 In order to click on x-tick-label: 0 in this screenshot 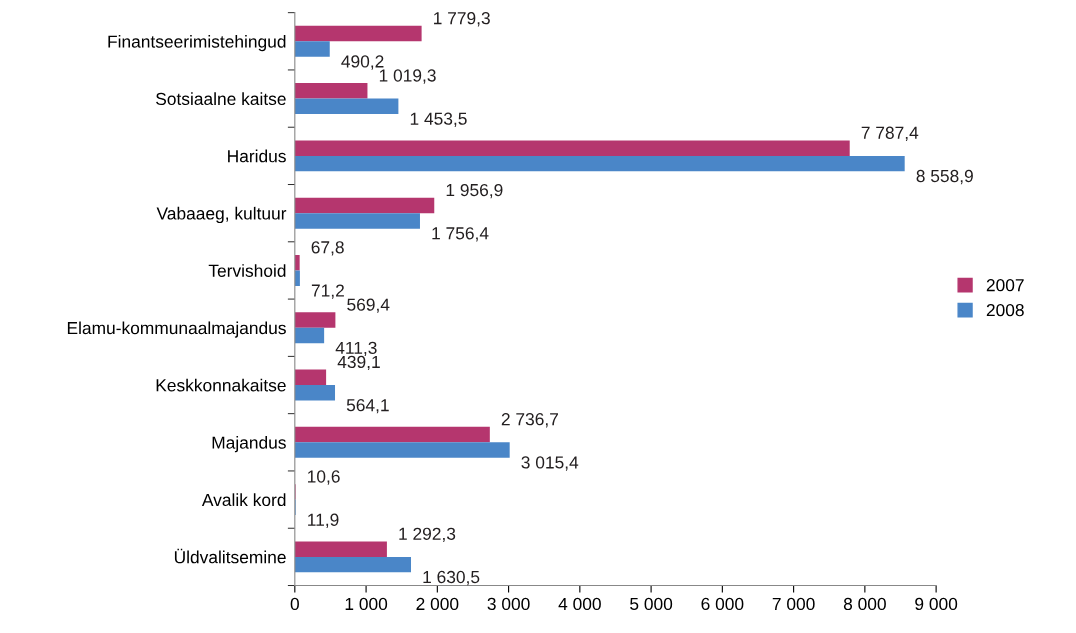, I will do `click(294, 604)`.